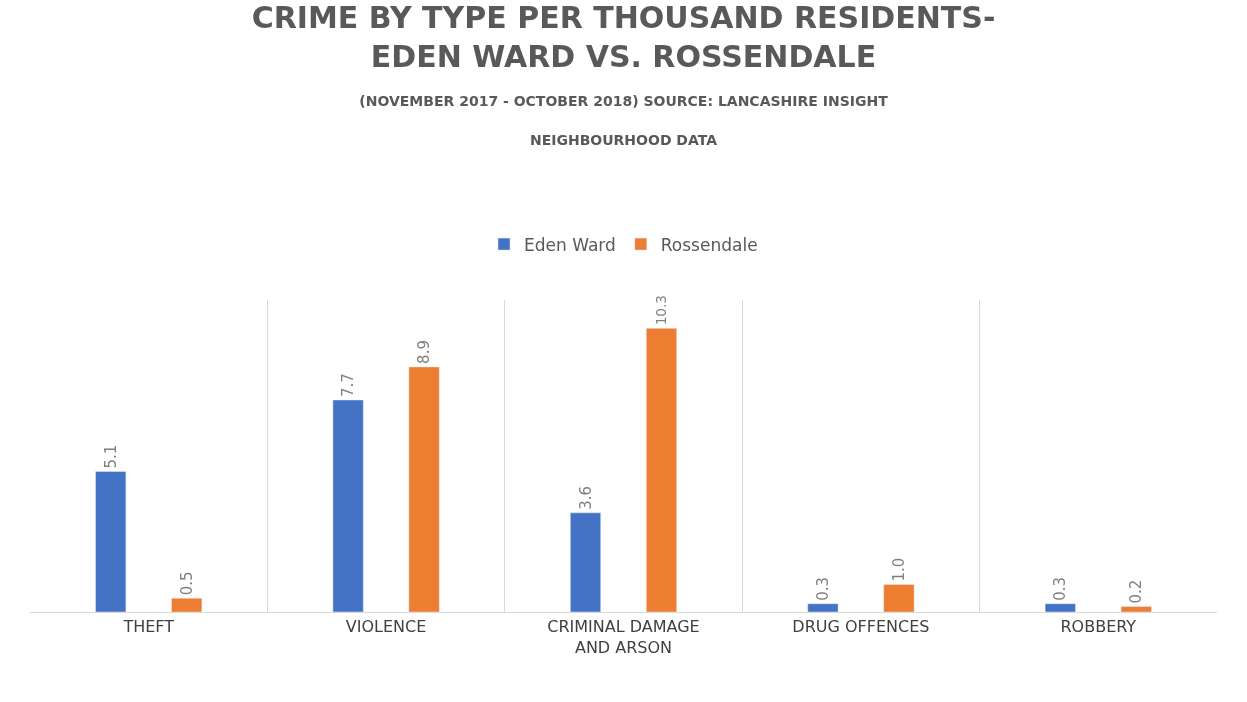 Image resolution: width=1247 pixels, height=702 pixels. Describe the element at coordinates (623, 637) in the screenshot. I see `x-tick-label: CRIMINAL DAMAGE AND ARSON` at that location.